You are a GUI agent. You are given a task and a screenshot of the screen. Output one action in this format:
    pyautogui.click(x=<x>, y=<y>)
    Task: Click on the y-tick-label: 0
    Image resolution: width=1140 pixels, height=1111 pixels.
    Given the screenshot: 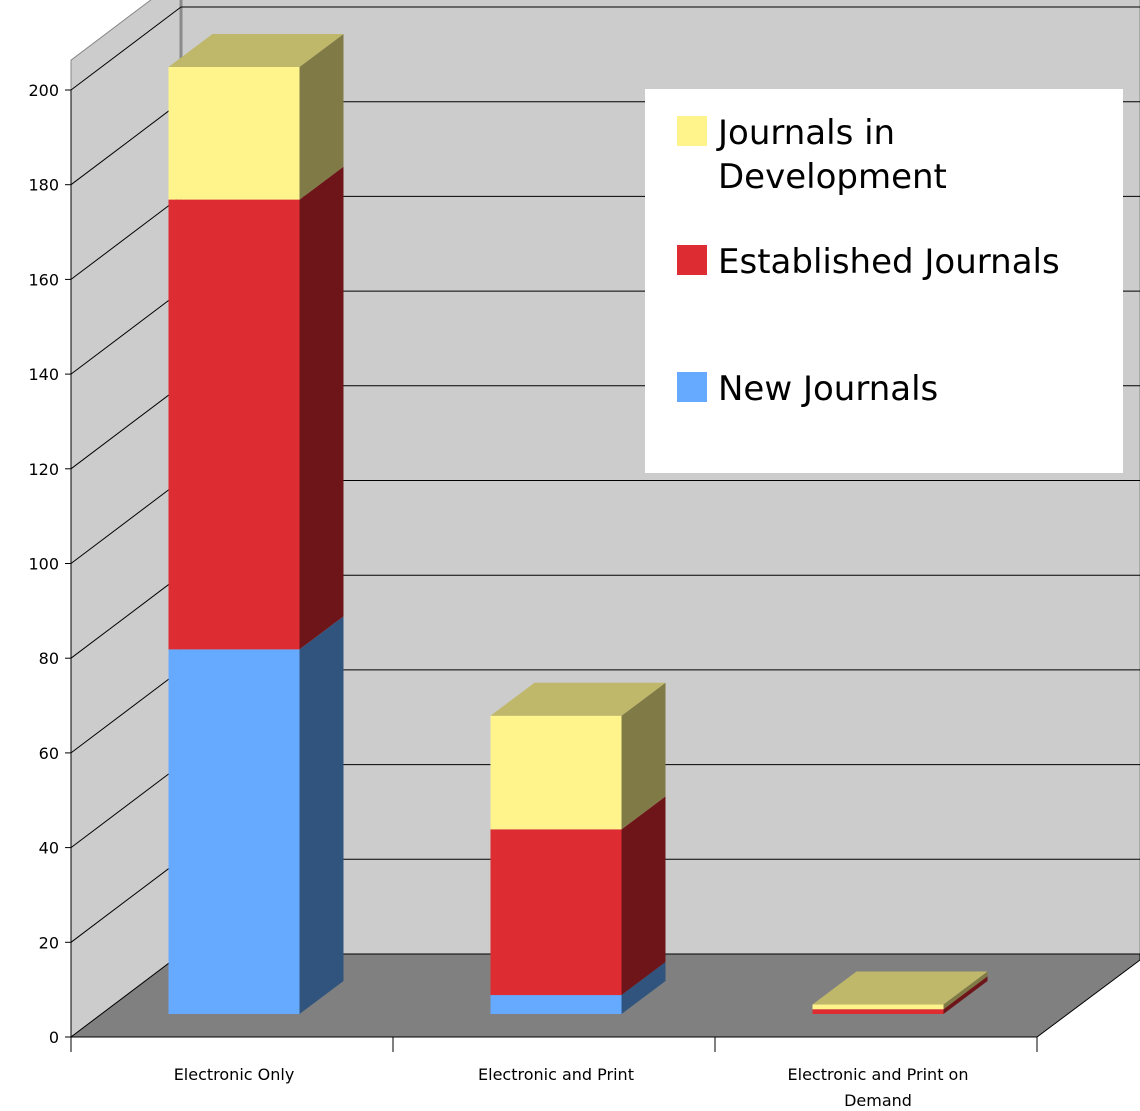 What is the action you would take?
    pyautogui.click(x=54, y=1037)
    